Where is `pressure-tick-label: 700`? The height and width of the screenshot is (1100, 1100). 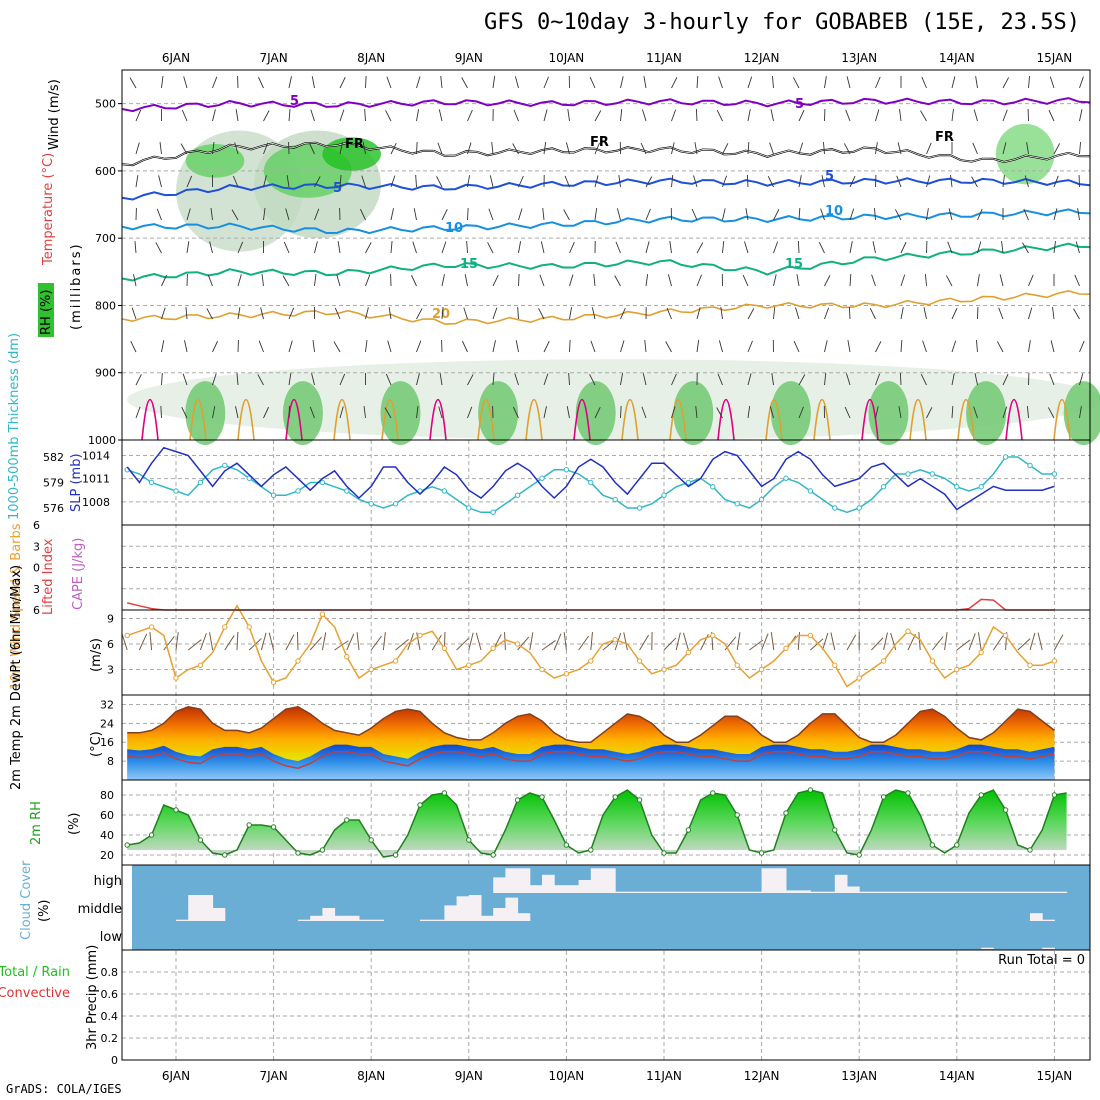
pressure-tick-label: 700 is located at coordinates (105, 238).